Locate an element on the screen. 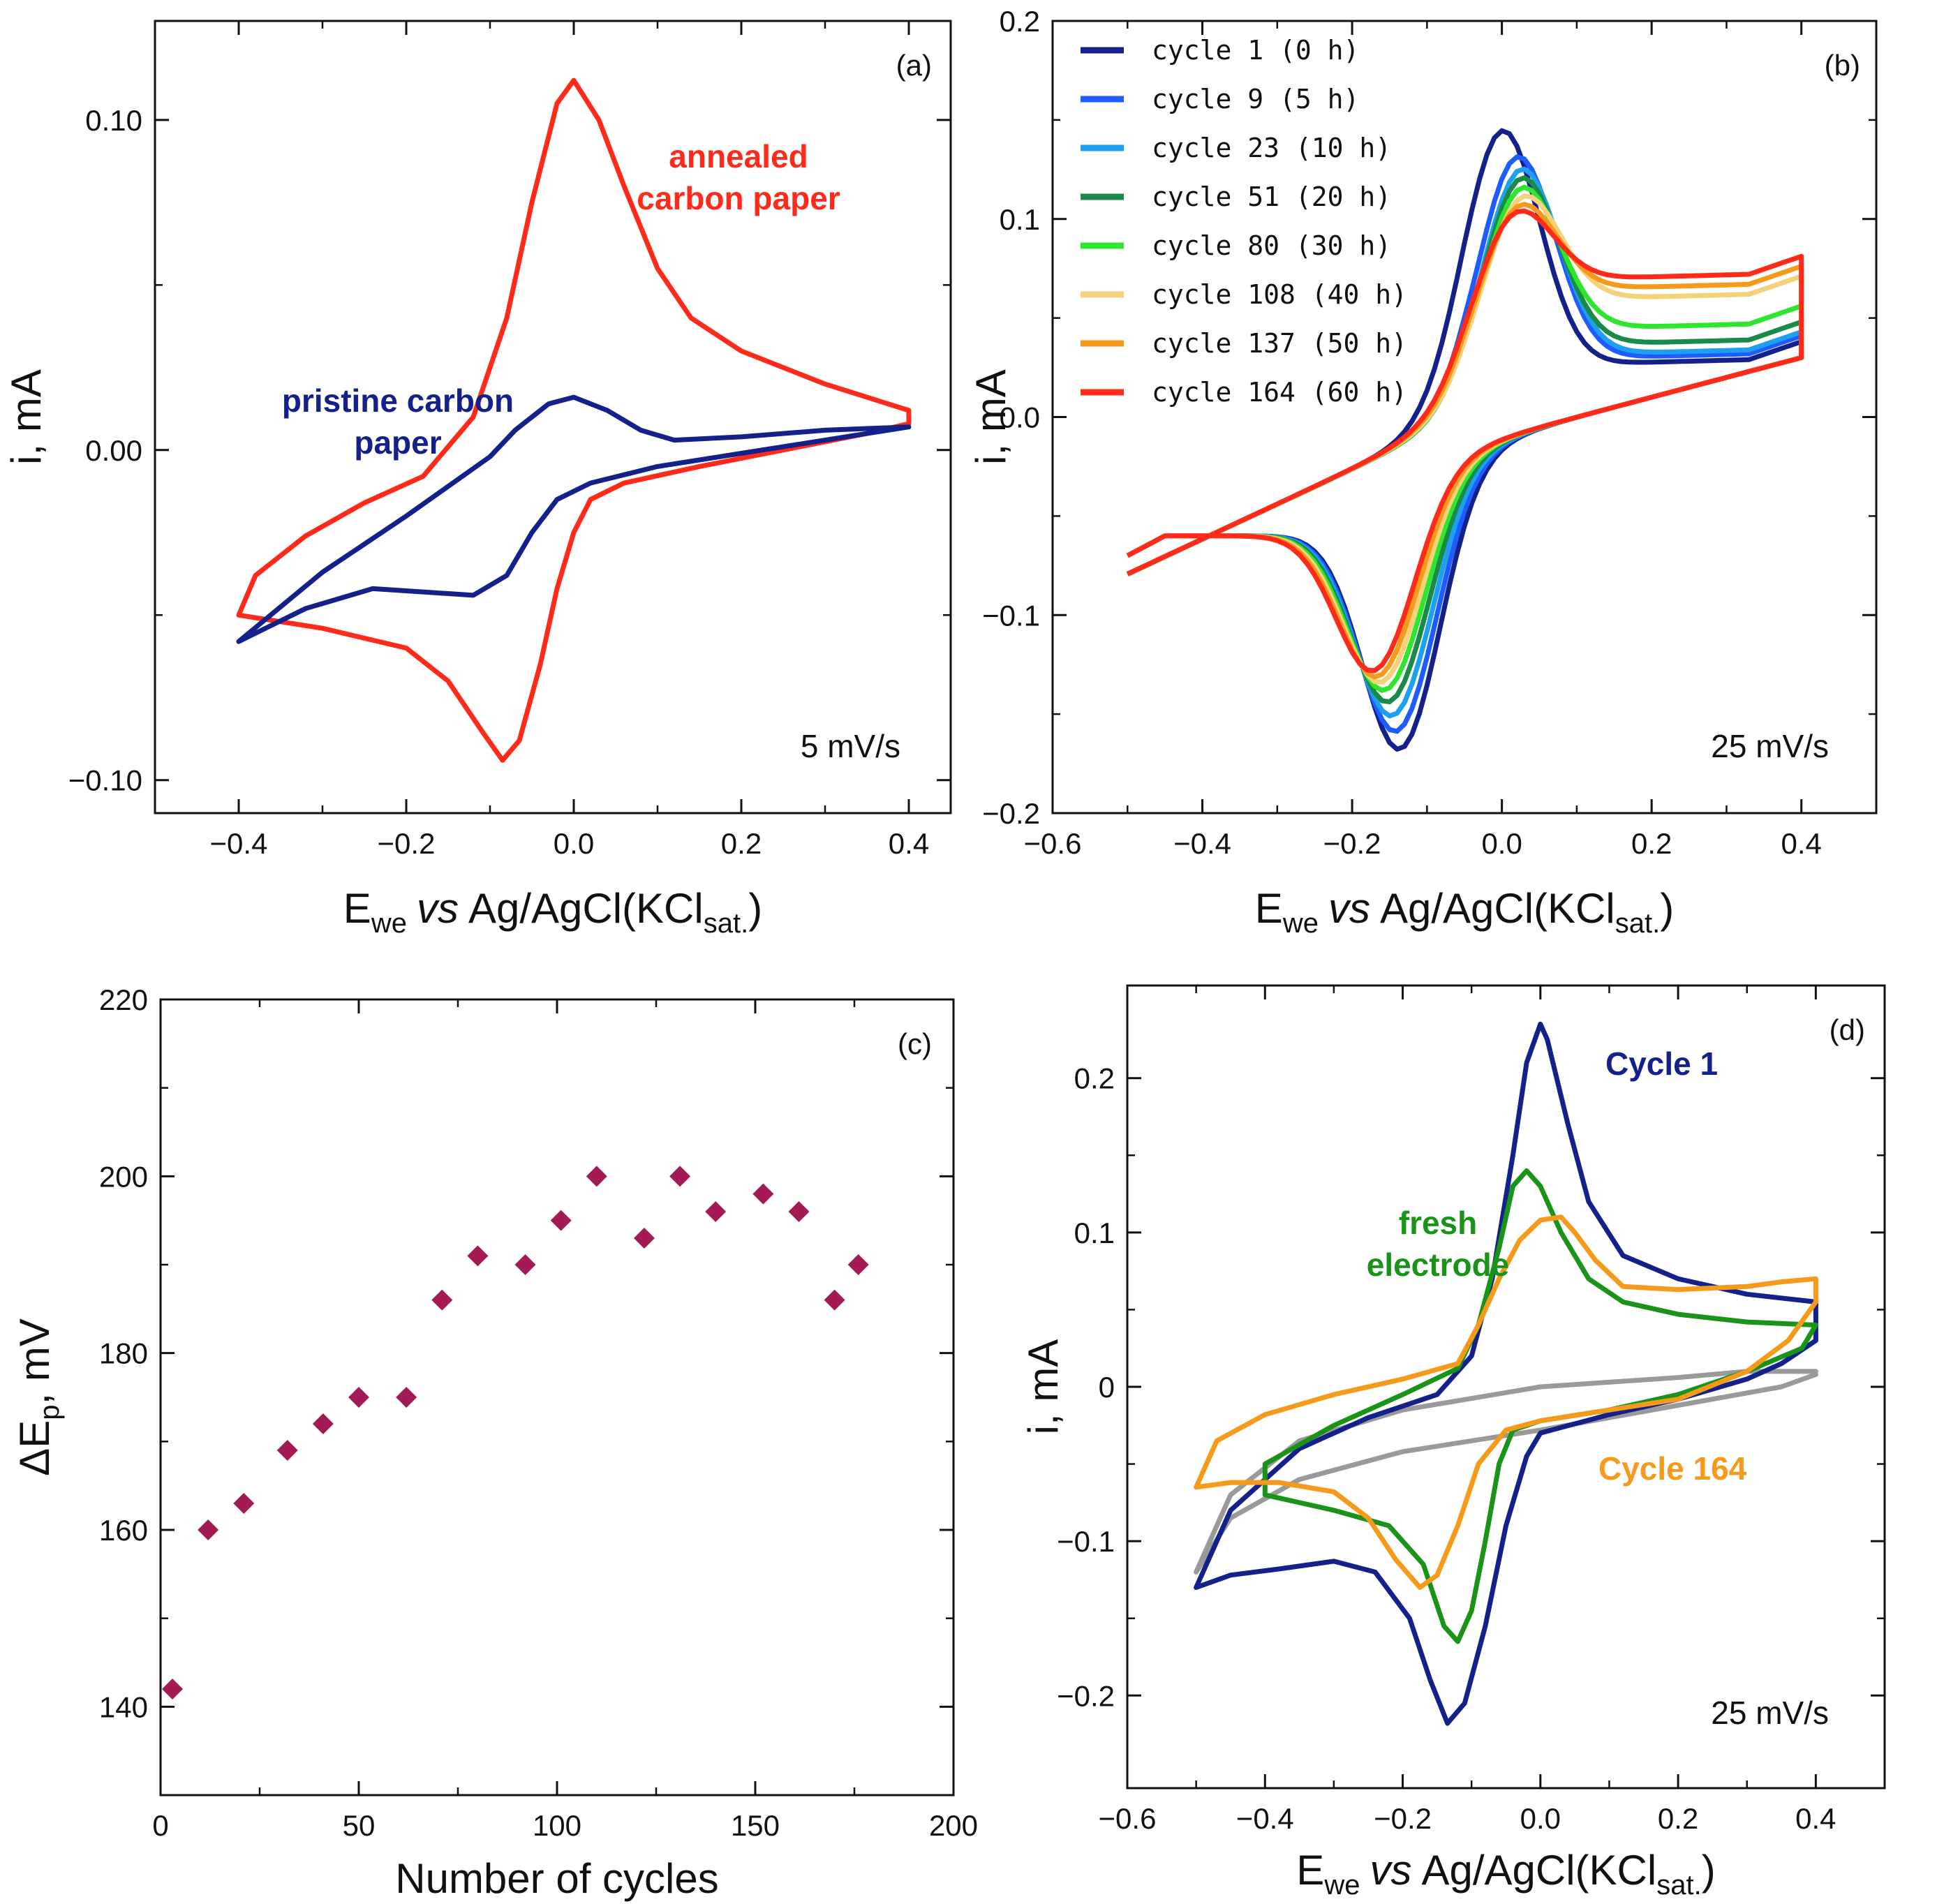 Image resolution: width=1937 pixels, height=1904 pixels. cv-curve-cycle-1-0-h- is located at coordinates (1465, 440).